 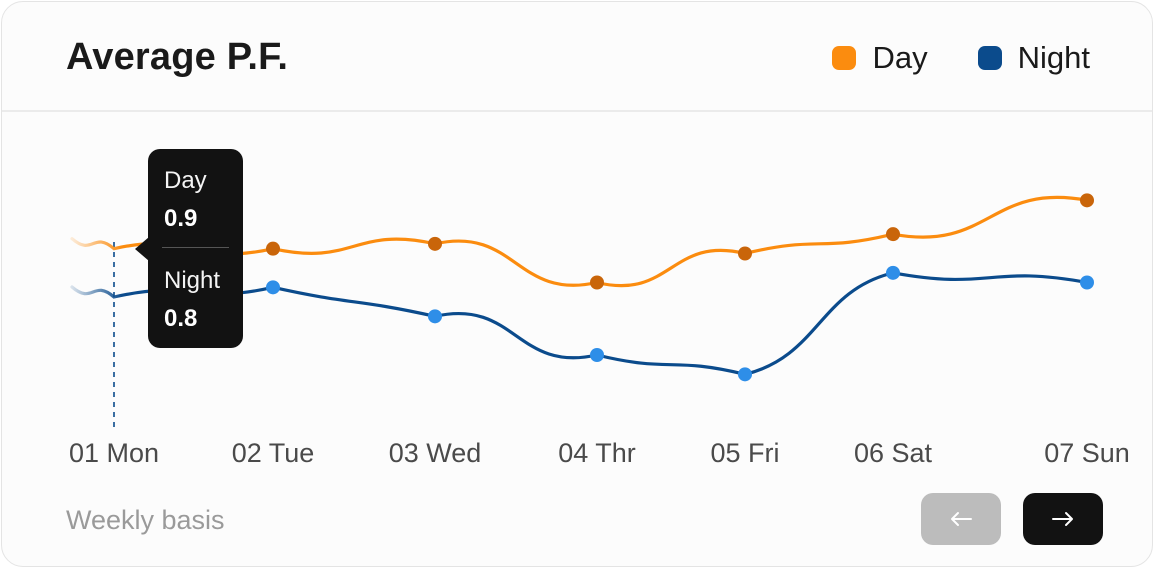 I want to click on x-tick-label: 04 Thr, so click(x=597, y=453).